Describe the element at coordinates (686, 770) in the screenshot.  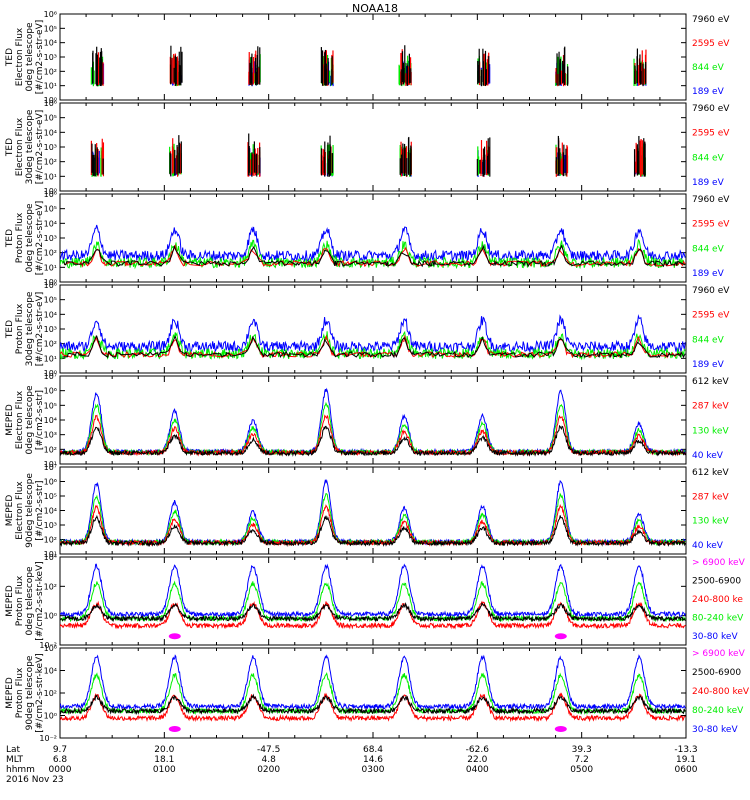
I see `footer-hhmm-value: 0600` at that location.